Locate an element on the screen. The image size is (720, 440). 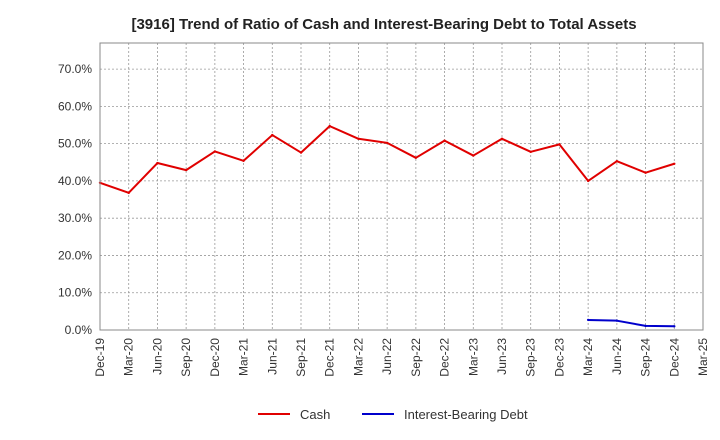
y-tick-label: 0.0% is located at coordinates (79, 330).